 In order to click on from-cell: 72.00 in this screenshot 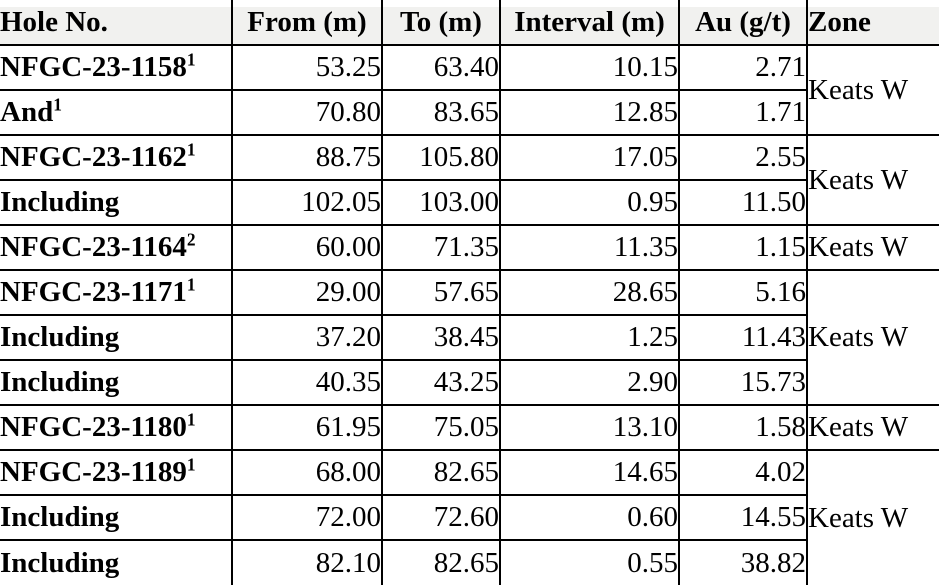, I will do `click(307, 518)`.